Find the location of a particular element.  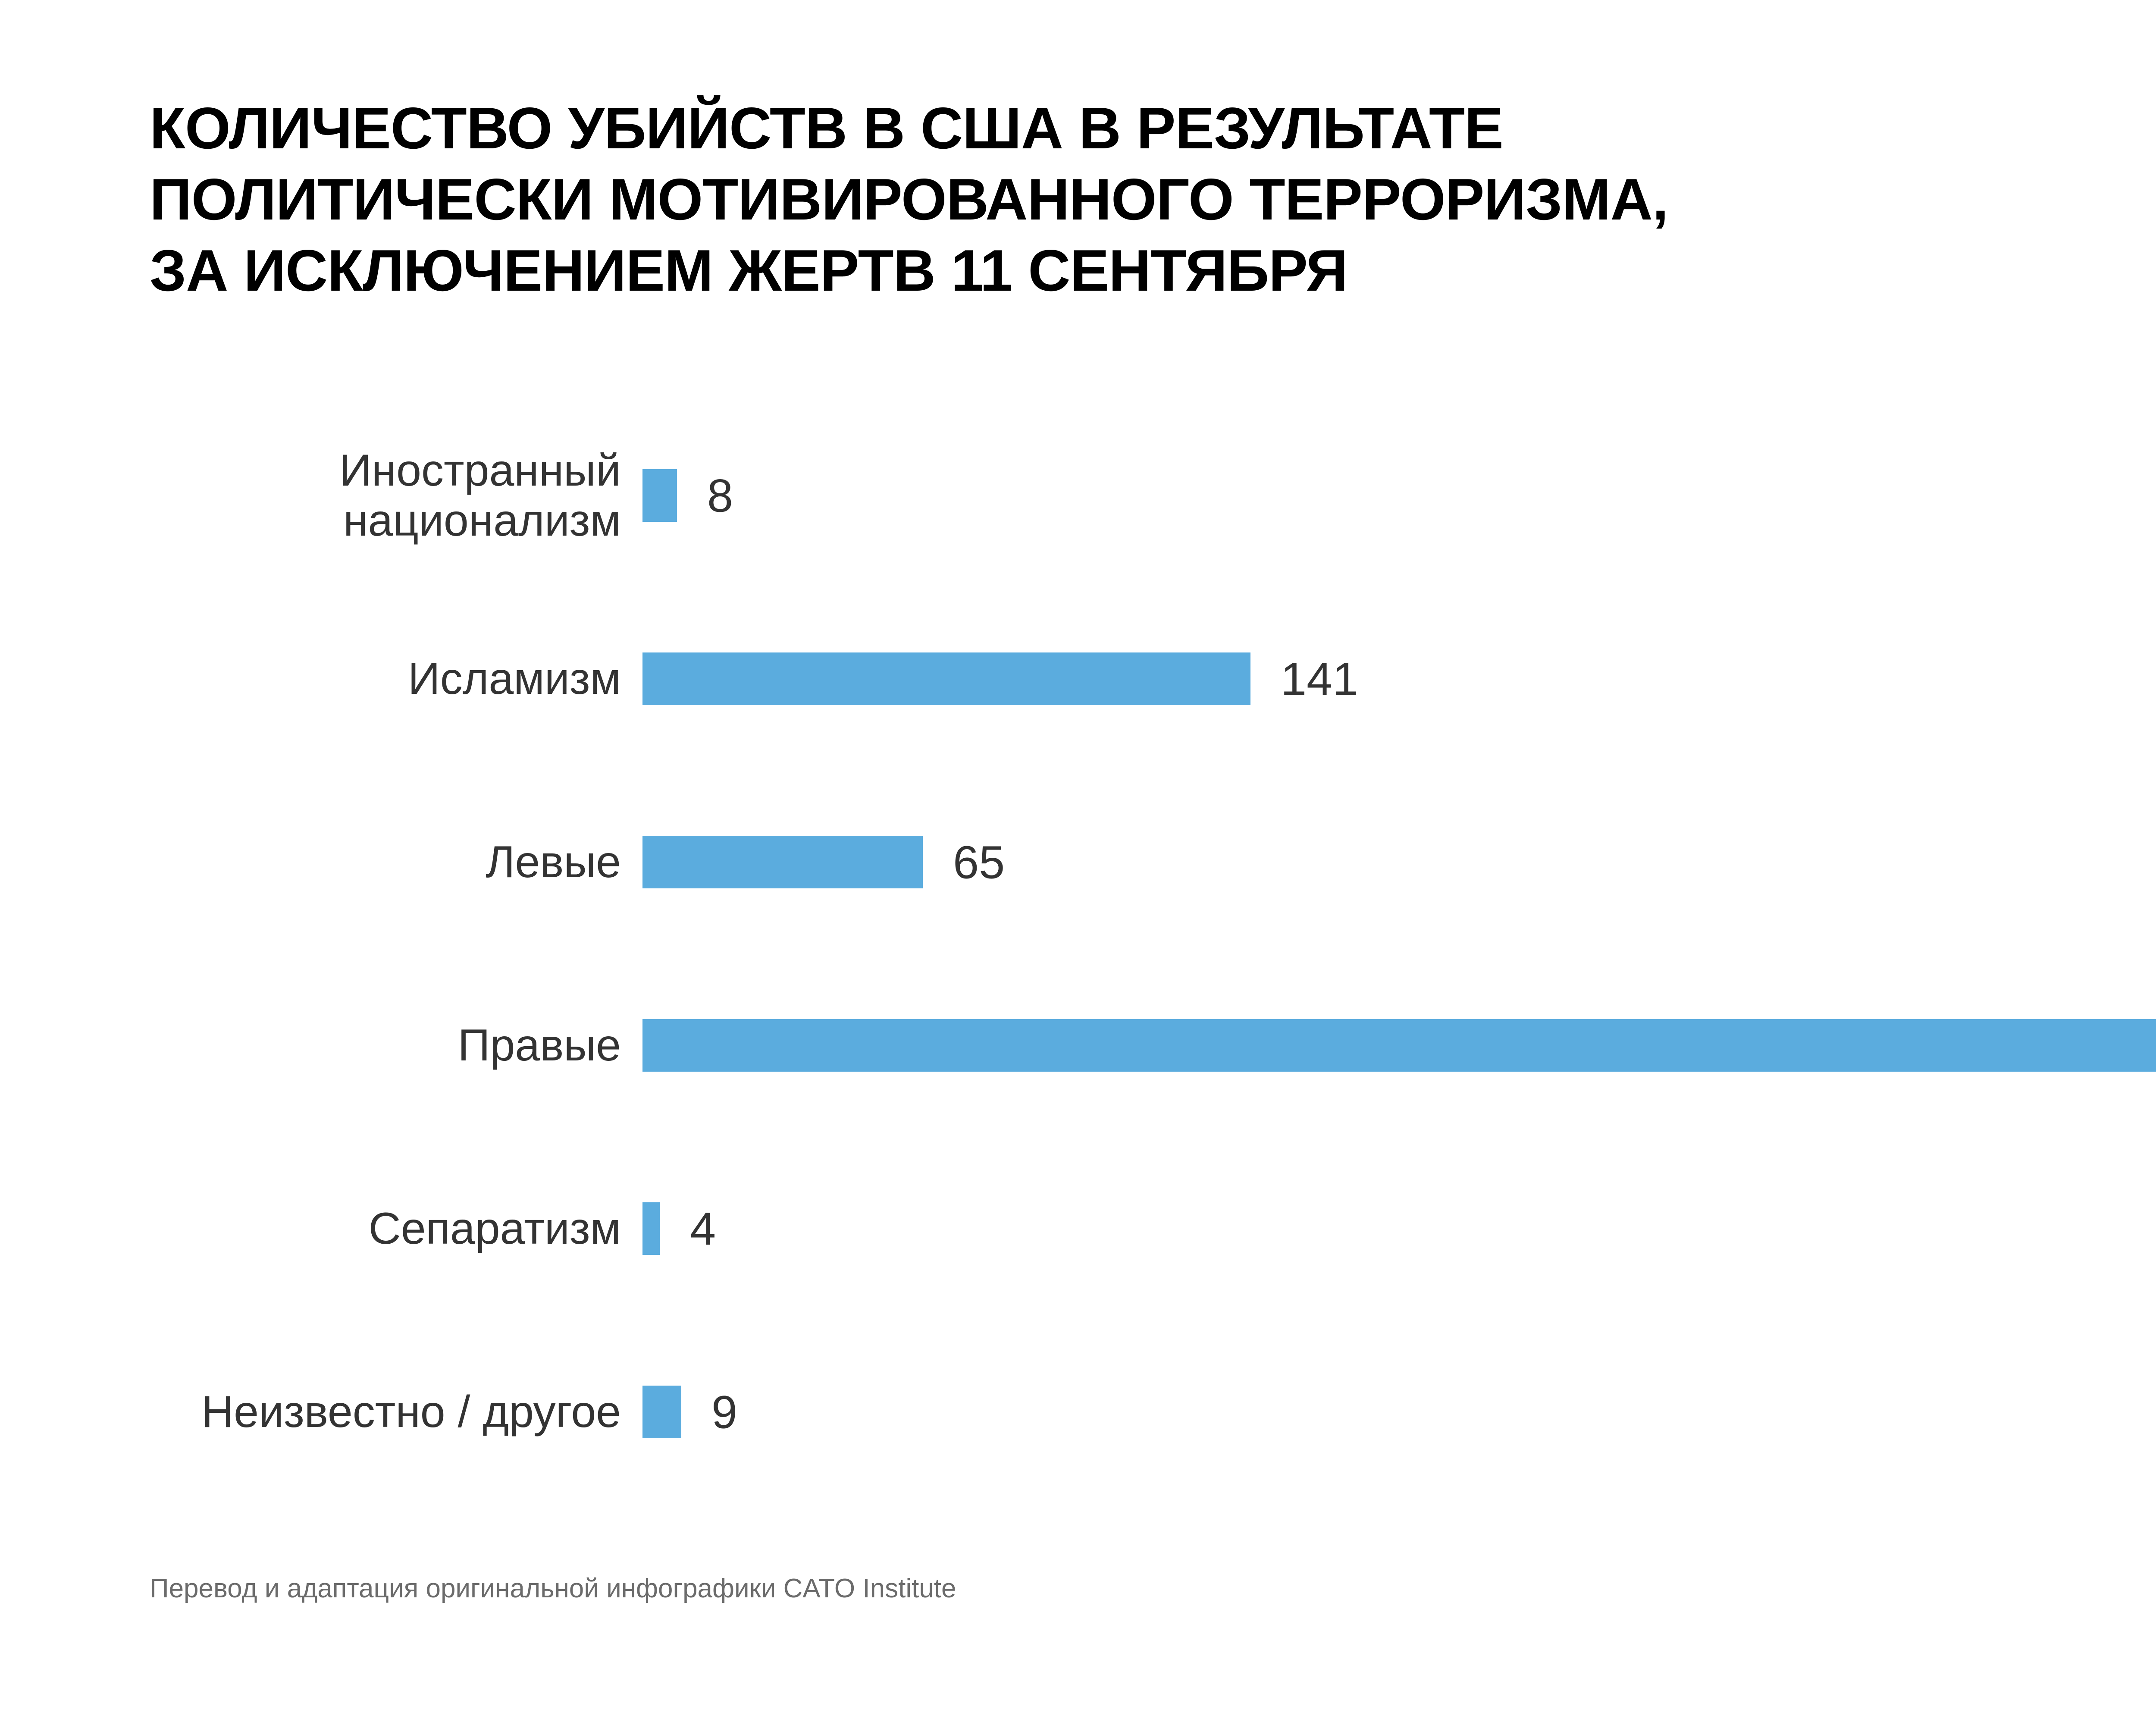

bar-category-label: Иностранный национализм is located at coordinates (480, 495).